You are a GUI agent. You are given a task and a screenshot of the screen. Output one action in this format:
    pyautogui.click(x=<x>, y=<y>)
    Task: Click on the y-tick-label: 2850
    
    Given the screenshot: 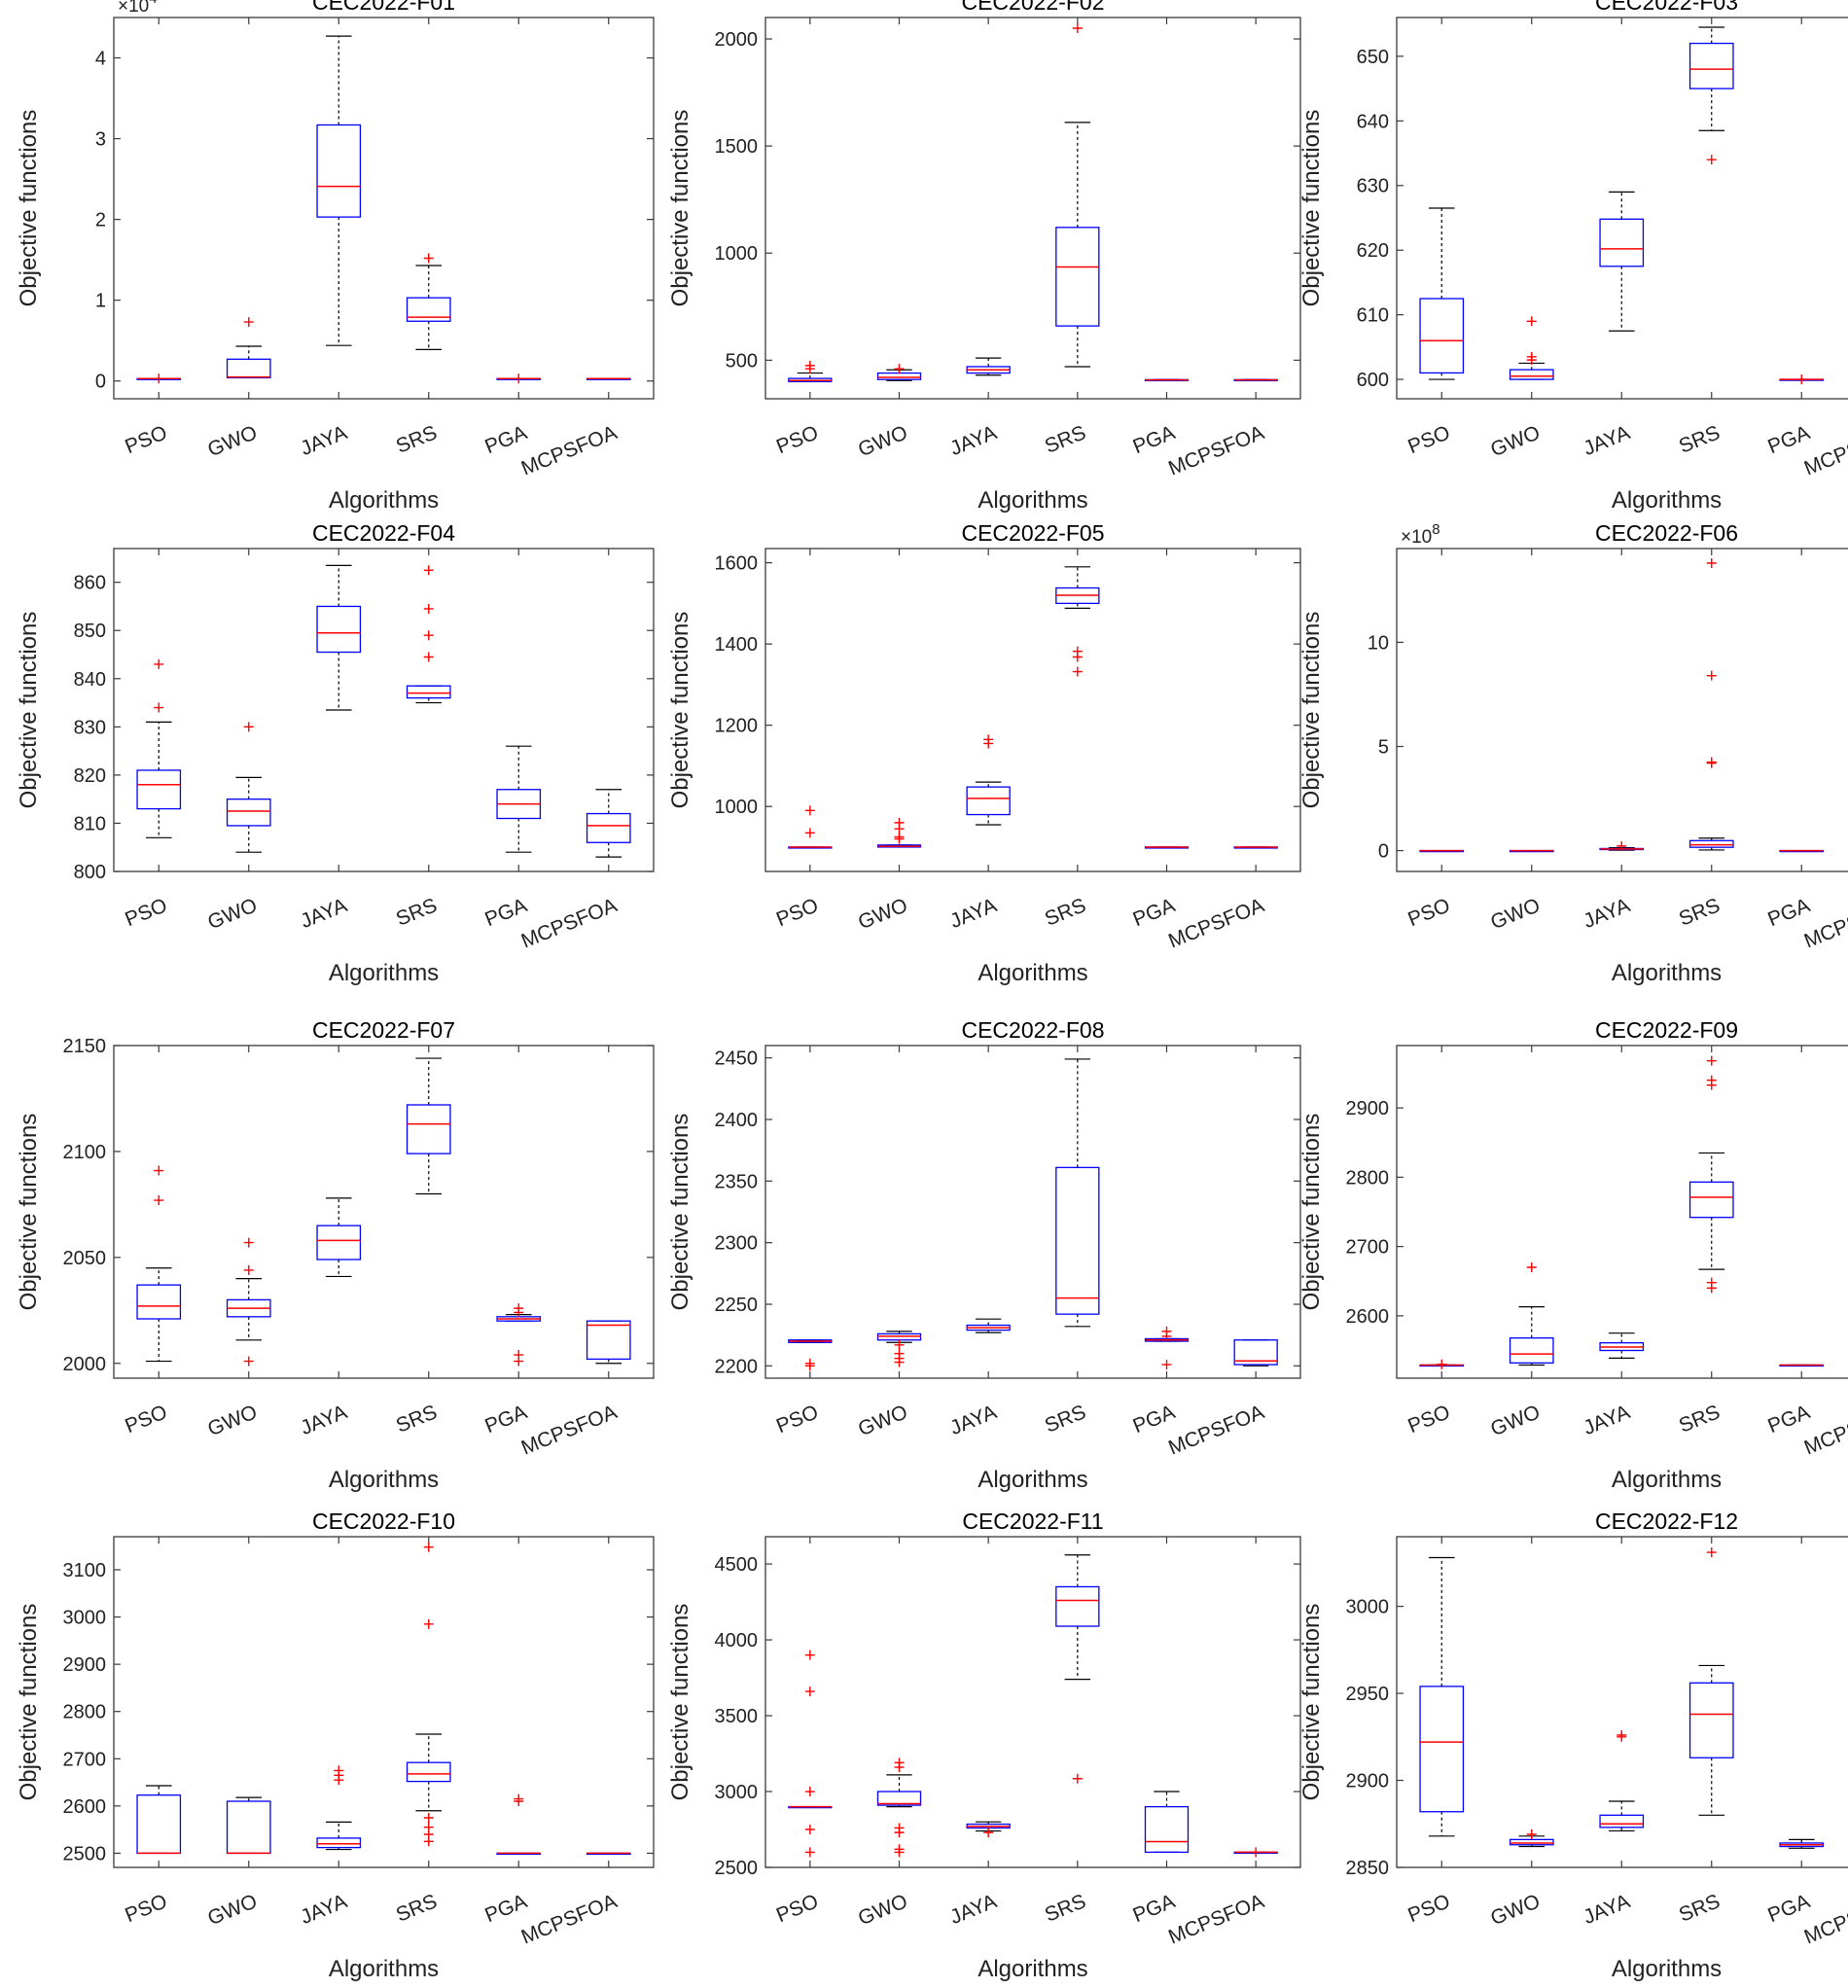 What is the action you would take?
    pyautogui.click(x=1368, y=1868)
    